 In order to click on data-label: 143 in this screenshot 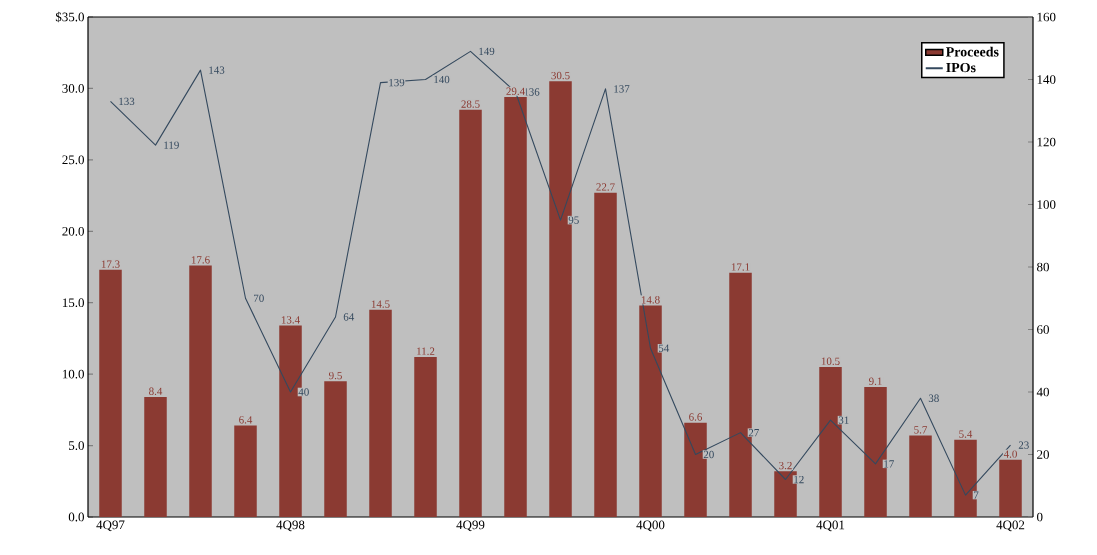, I will do `click(217, 70)`.